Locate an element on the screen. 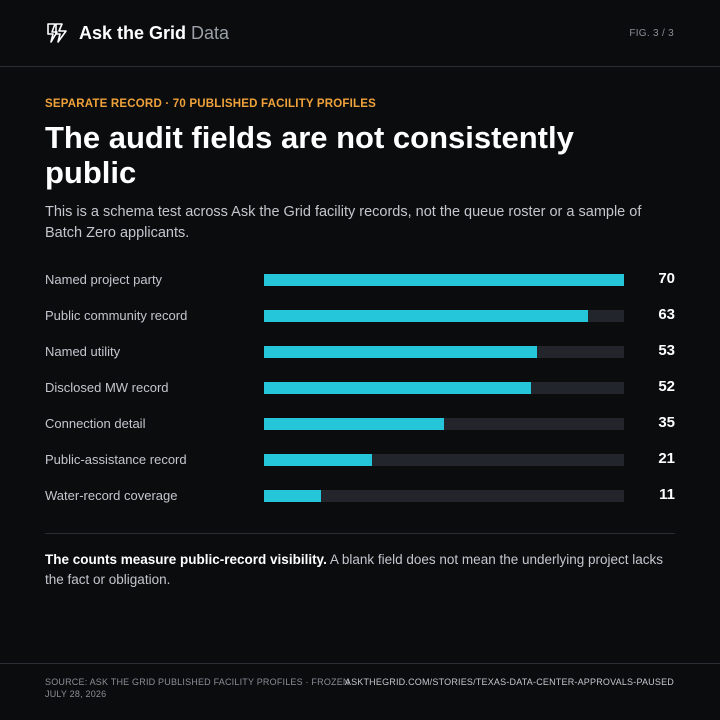 This screenshot has width=720, height=720. bar-row: Public-assistance record 21 is located at coordinates (360, 460).